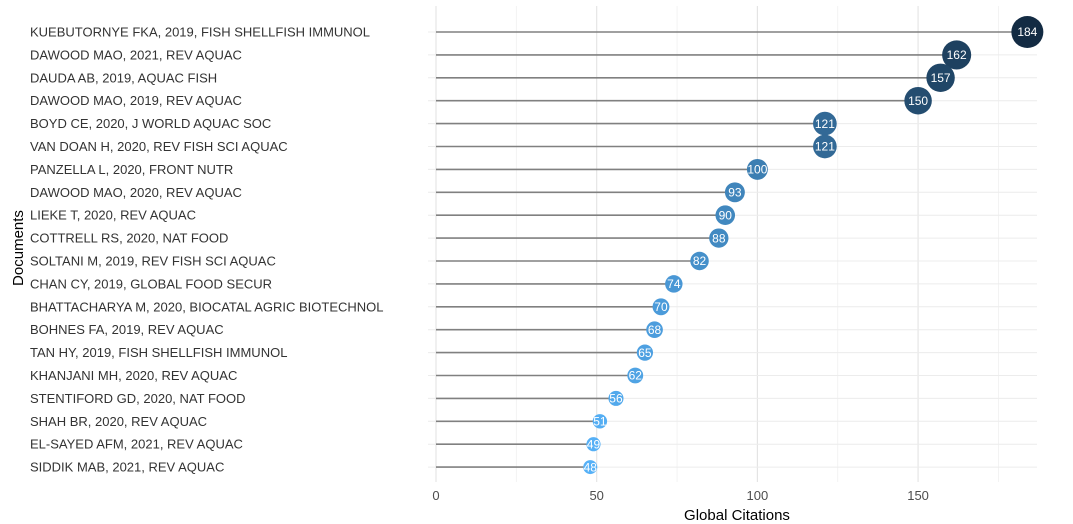  I want to click on value-label: 90, so click(726, 215).